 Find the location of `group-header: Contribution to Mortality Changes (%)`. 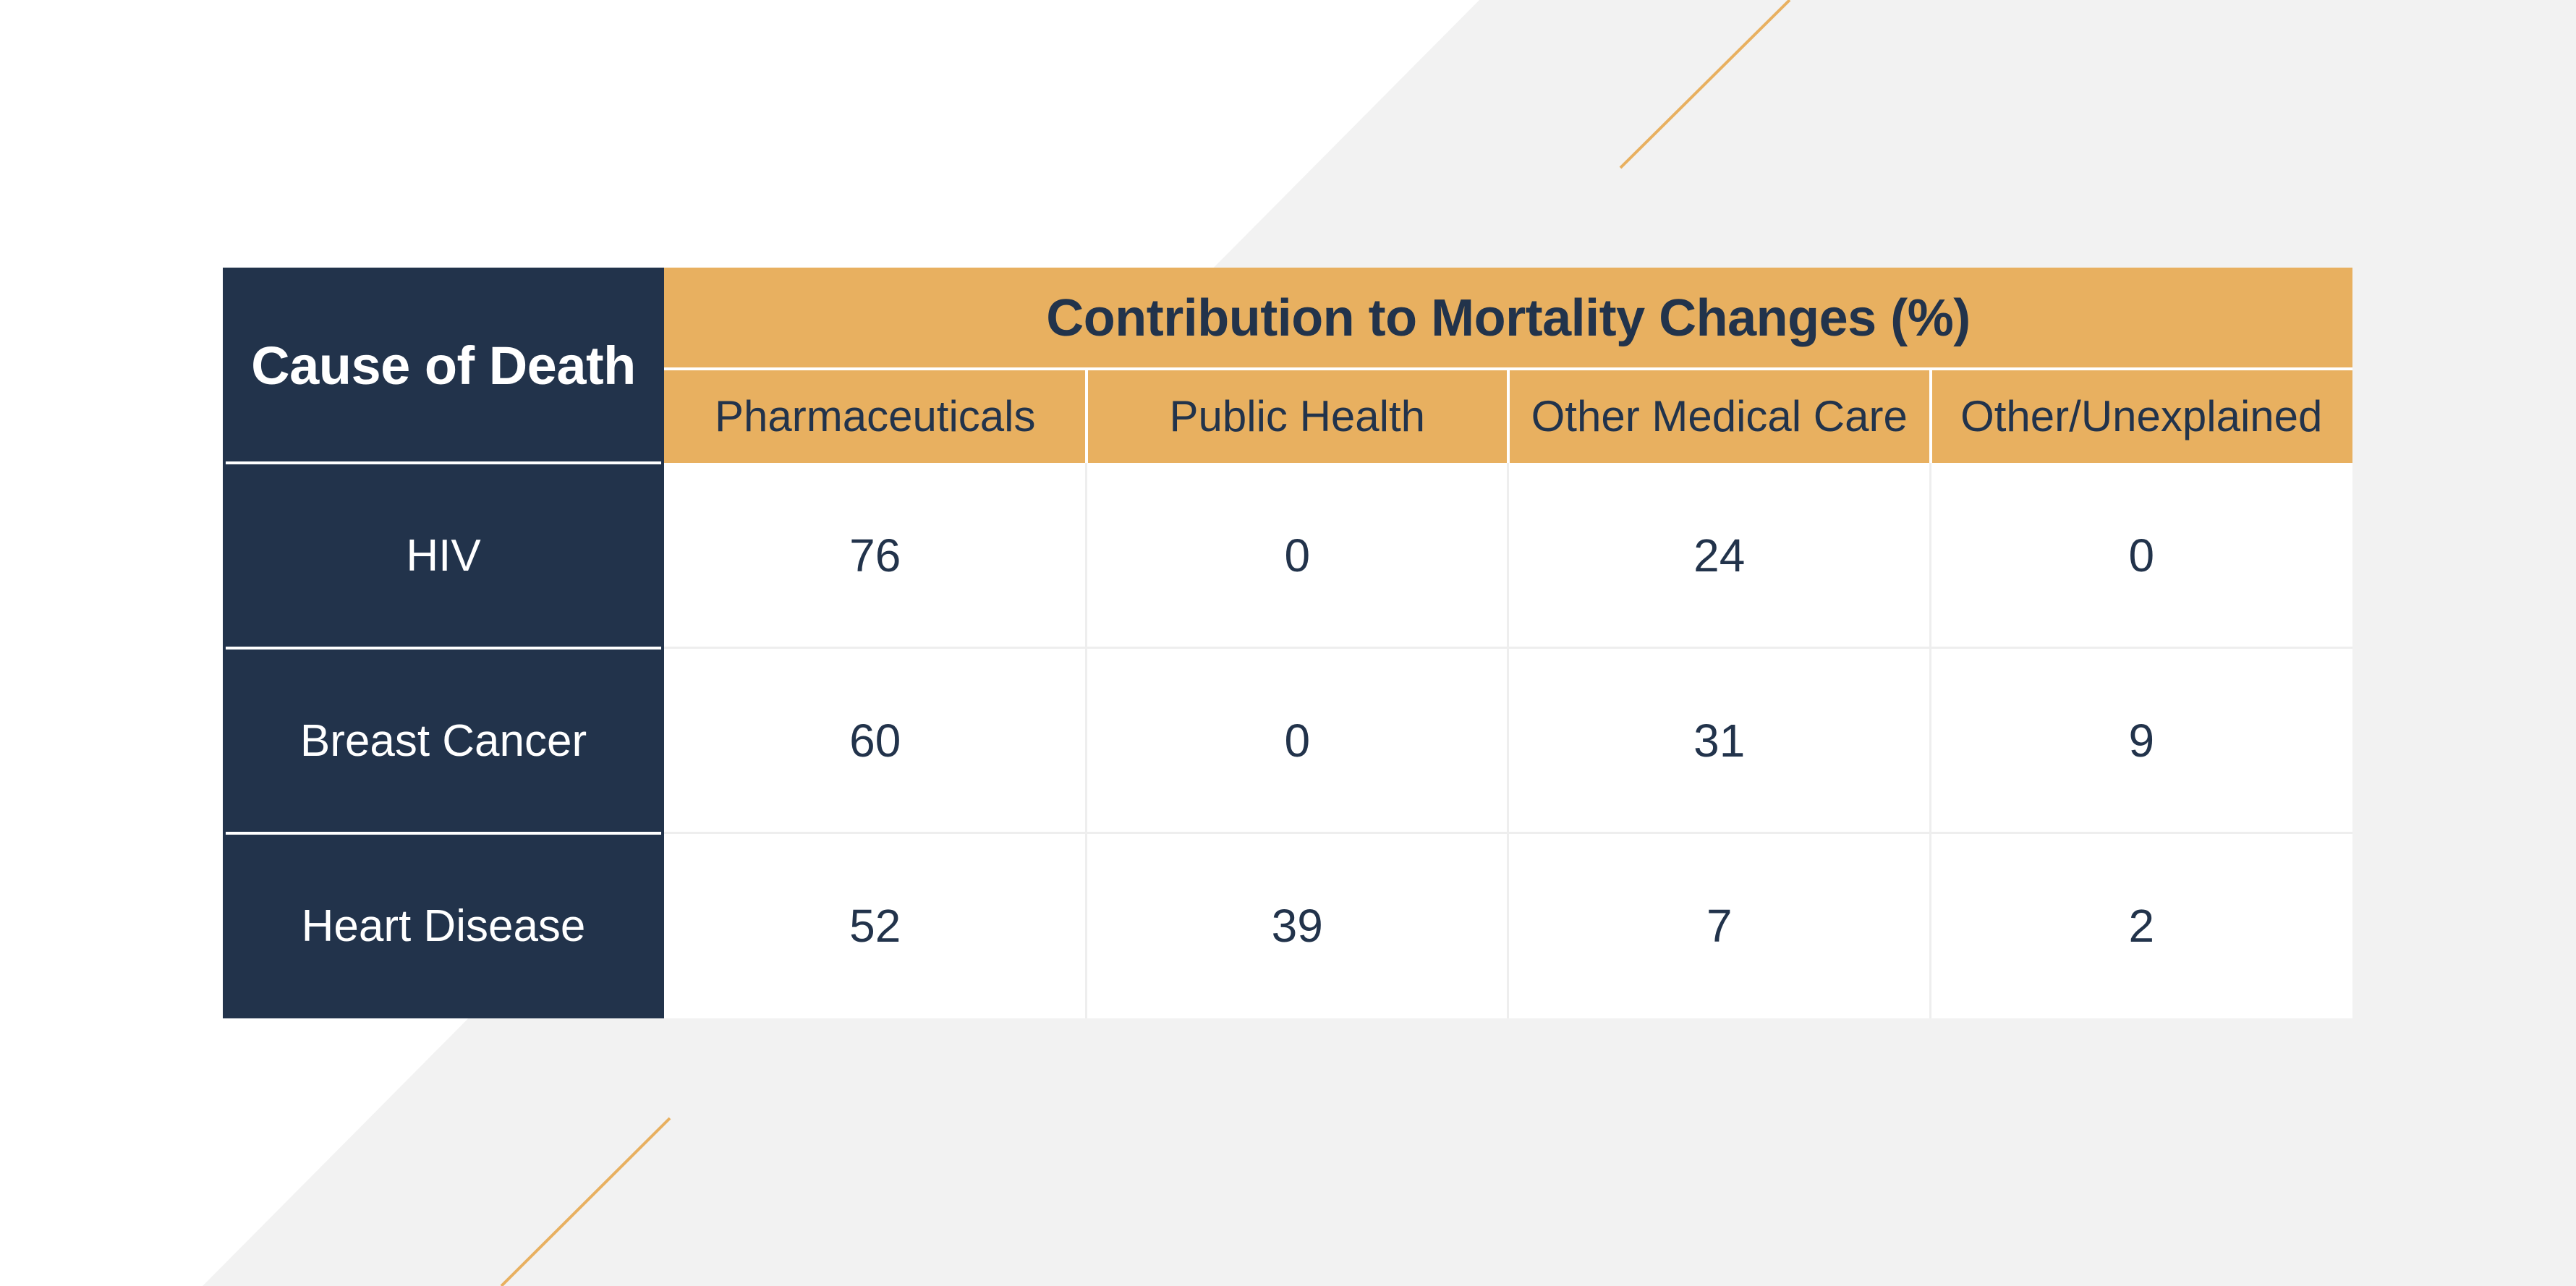

group-header: Contribution to Mortality Changes (%) is located at coordinates (1508, 318).